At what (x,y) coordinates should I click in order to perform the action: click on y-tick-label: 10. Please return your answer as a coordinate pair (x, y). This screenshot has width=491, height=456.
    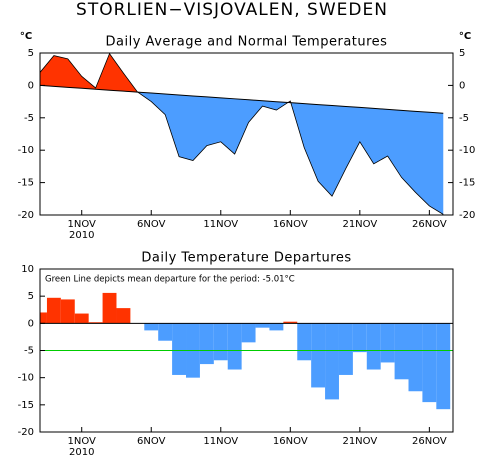
    Looking at the image, I should click on (27, 269).